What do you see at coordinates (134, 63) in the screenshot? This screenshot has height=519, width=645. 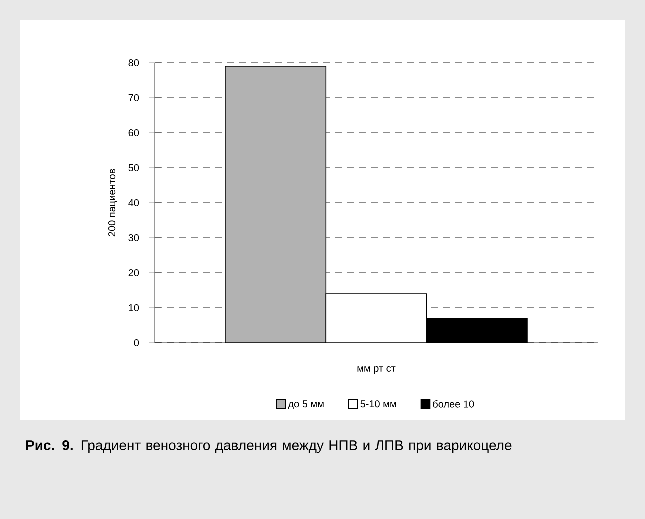 I see `y-tick-label: 80` at bounding box center [134, 63].